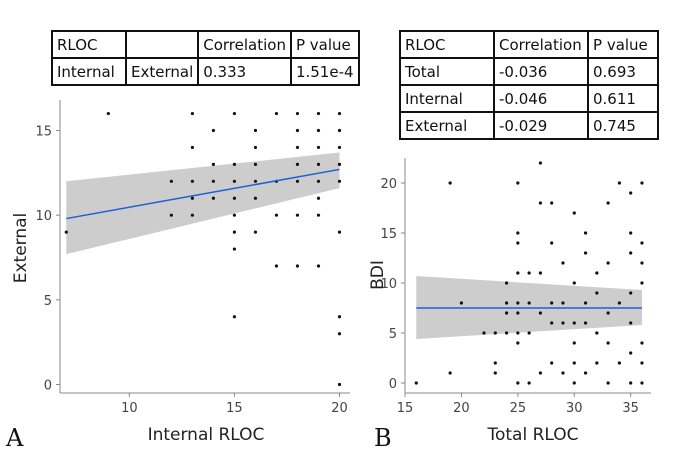 The image size is (677, 460). What do you see at coordinates (203, 194) in the screenshot?
I see `regression-line` at bounding box center [203, 194].